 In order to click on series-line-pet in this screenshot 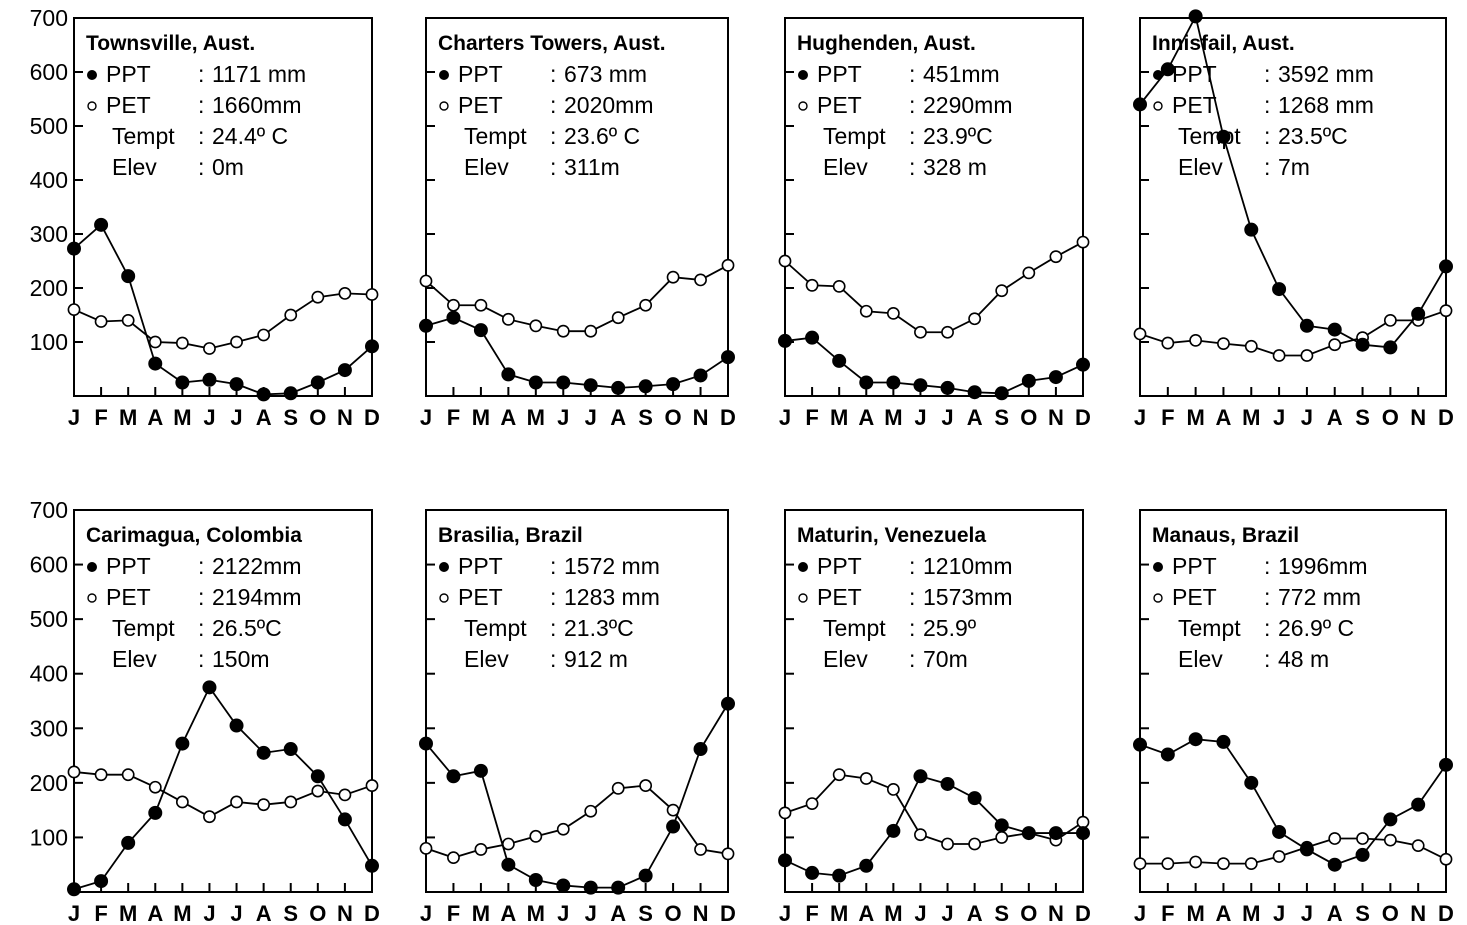, I will do `click(577, 821)`.